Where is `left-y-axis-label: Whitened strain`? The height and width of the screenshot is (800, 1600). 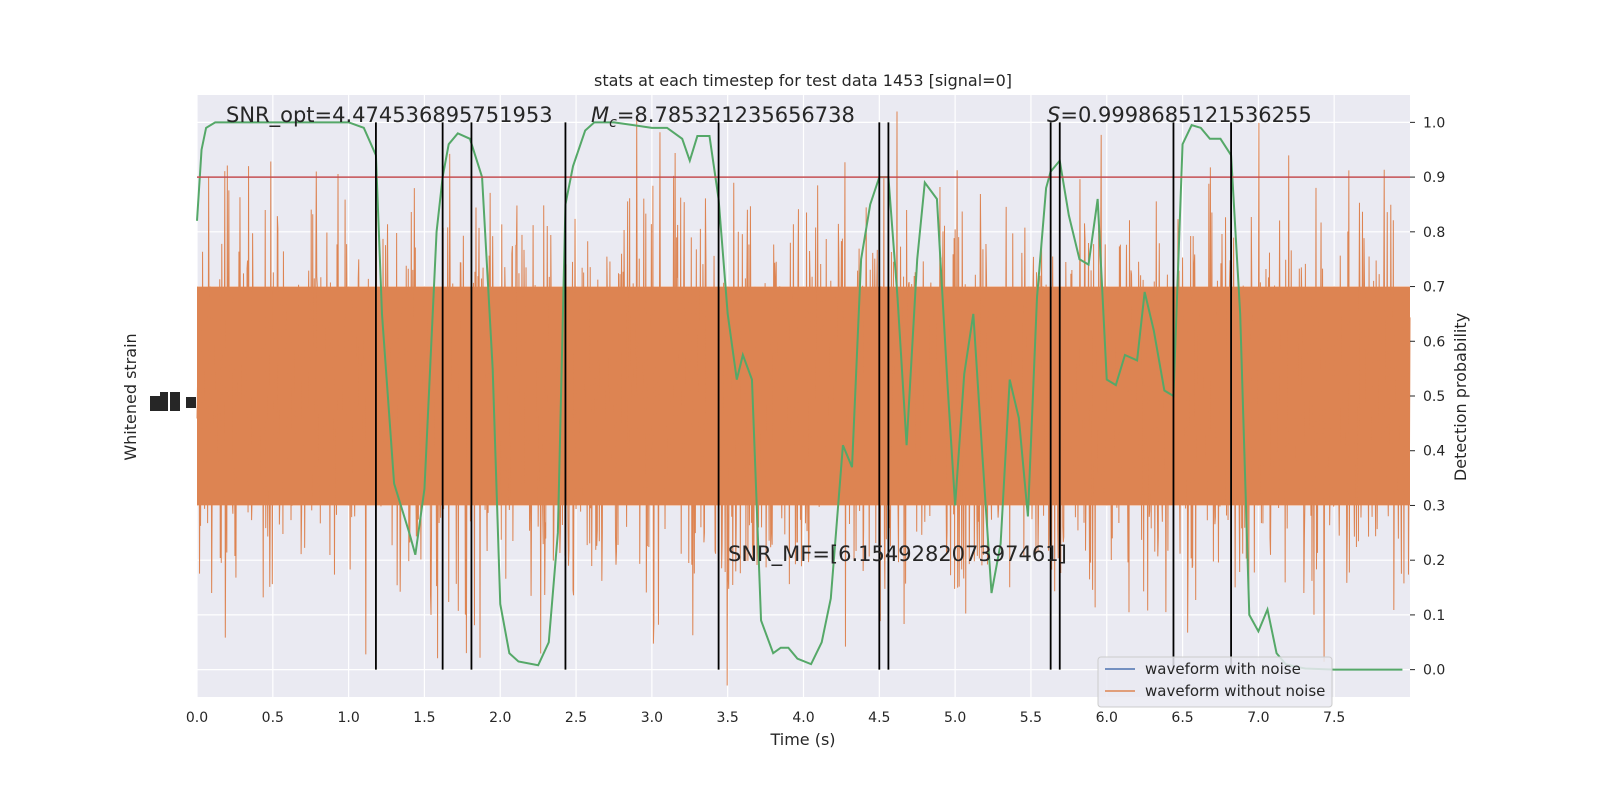 left-y-axis-label: Whitened strain is located at coordinates (130, 396).